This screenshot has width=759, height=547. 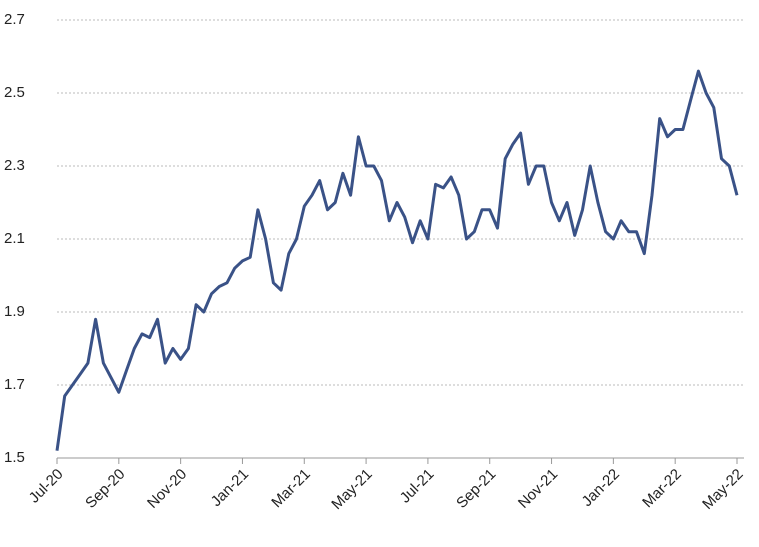 What do you see at coordinates (14, 311) in the screenshot?
I see `y-tick-label: 1.9` at bounding box center [14, 311].